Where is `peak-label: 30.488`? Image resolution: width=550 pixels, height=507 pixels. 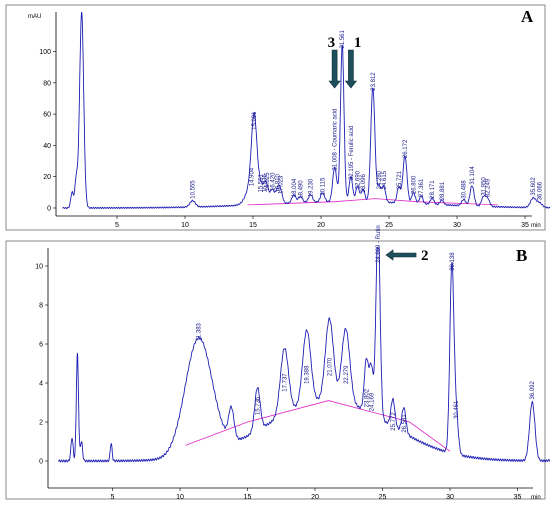
peak-label: 30.488 is located at coordinates (465, 189).